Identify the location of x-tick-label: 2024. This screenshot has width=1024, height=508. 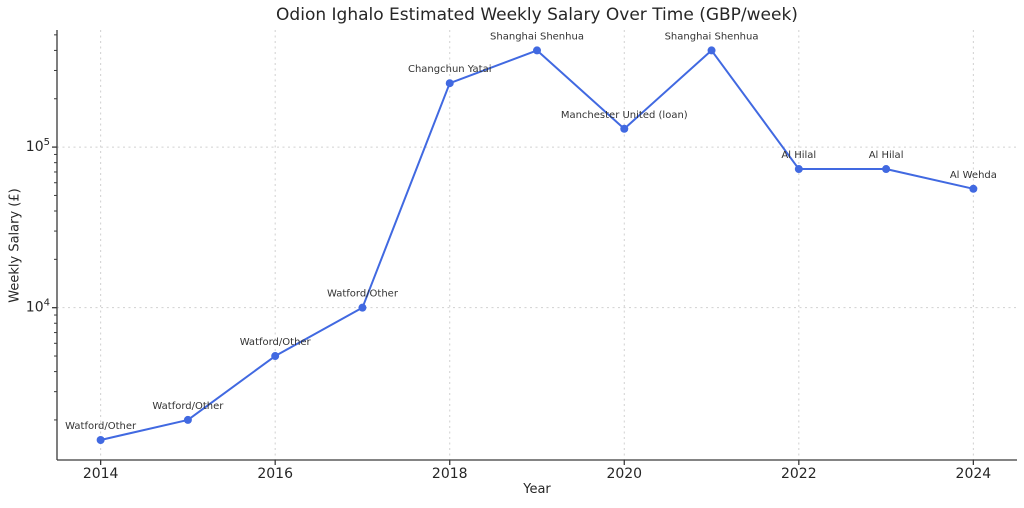
(974, 474).